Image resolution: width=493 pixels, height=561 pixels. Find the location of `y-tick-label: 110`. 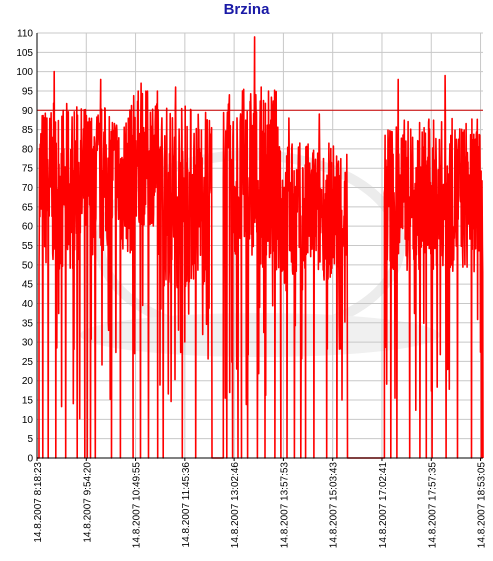

y-tick-label: 110 is located at coordinates (25, 34).